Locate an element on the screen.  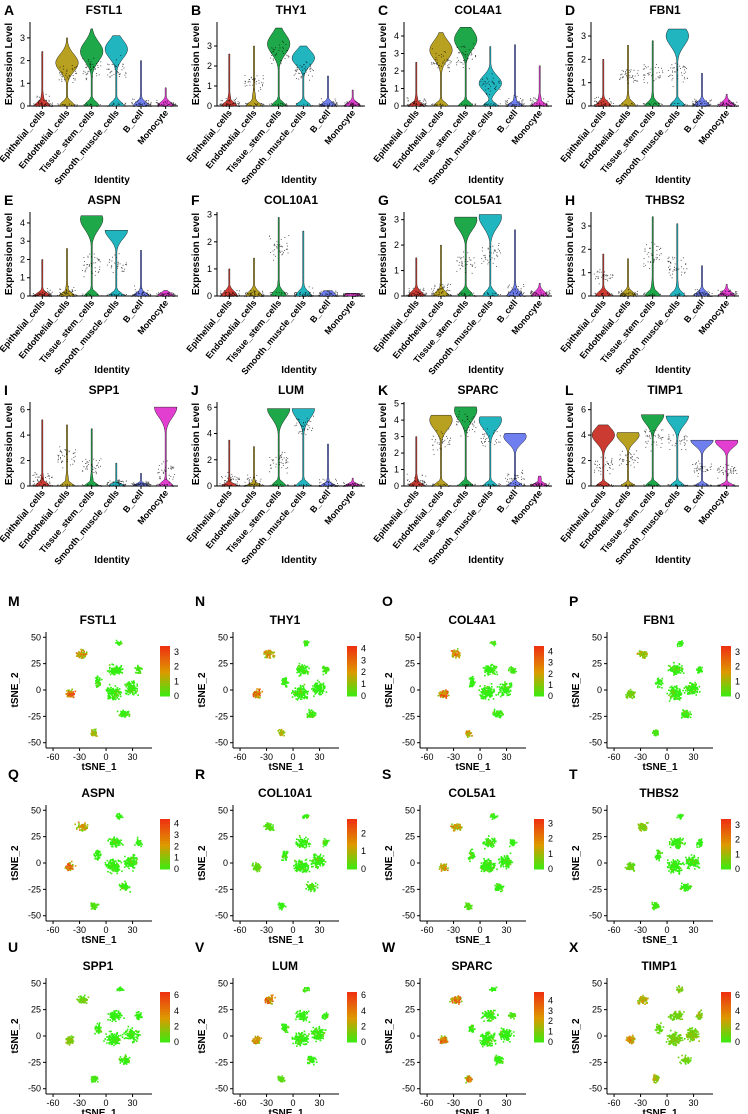
legend-tick-label: 2 is located at coordinates (363, 672).